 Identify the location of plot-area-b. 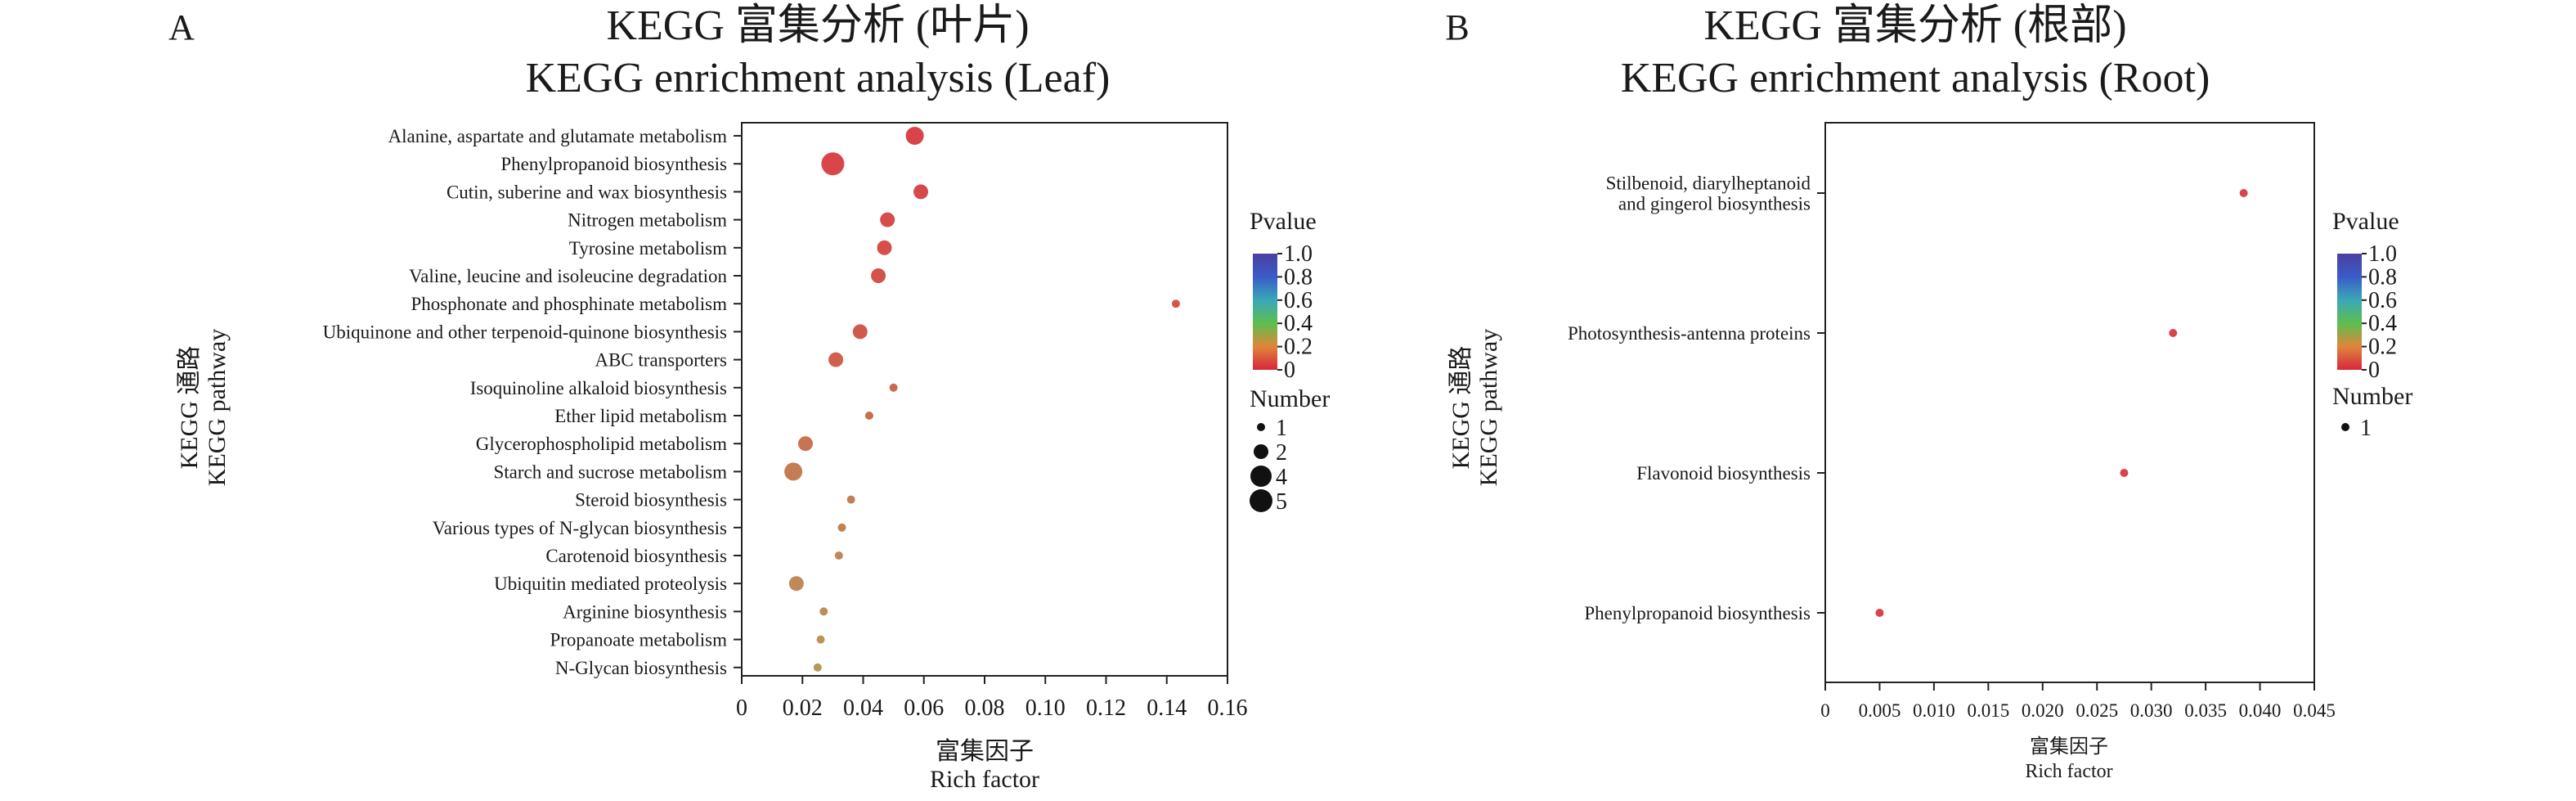
(2069, 403).